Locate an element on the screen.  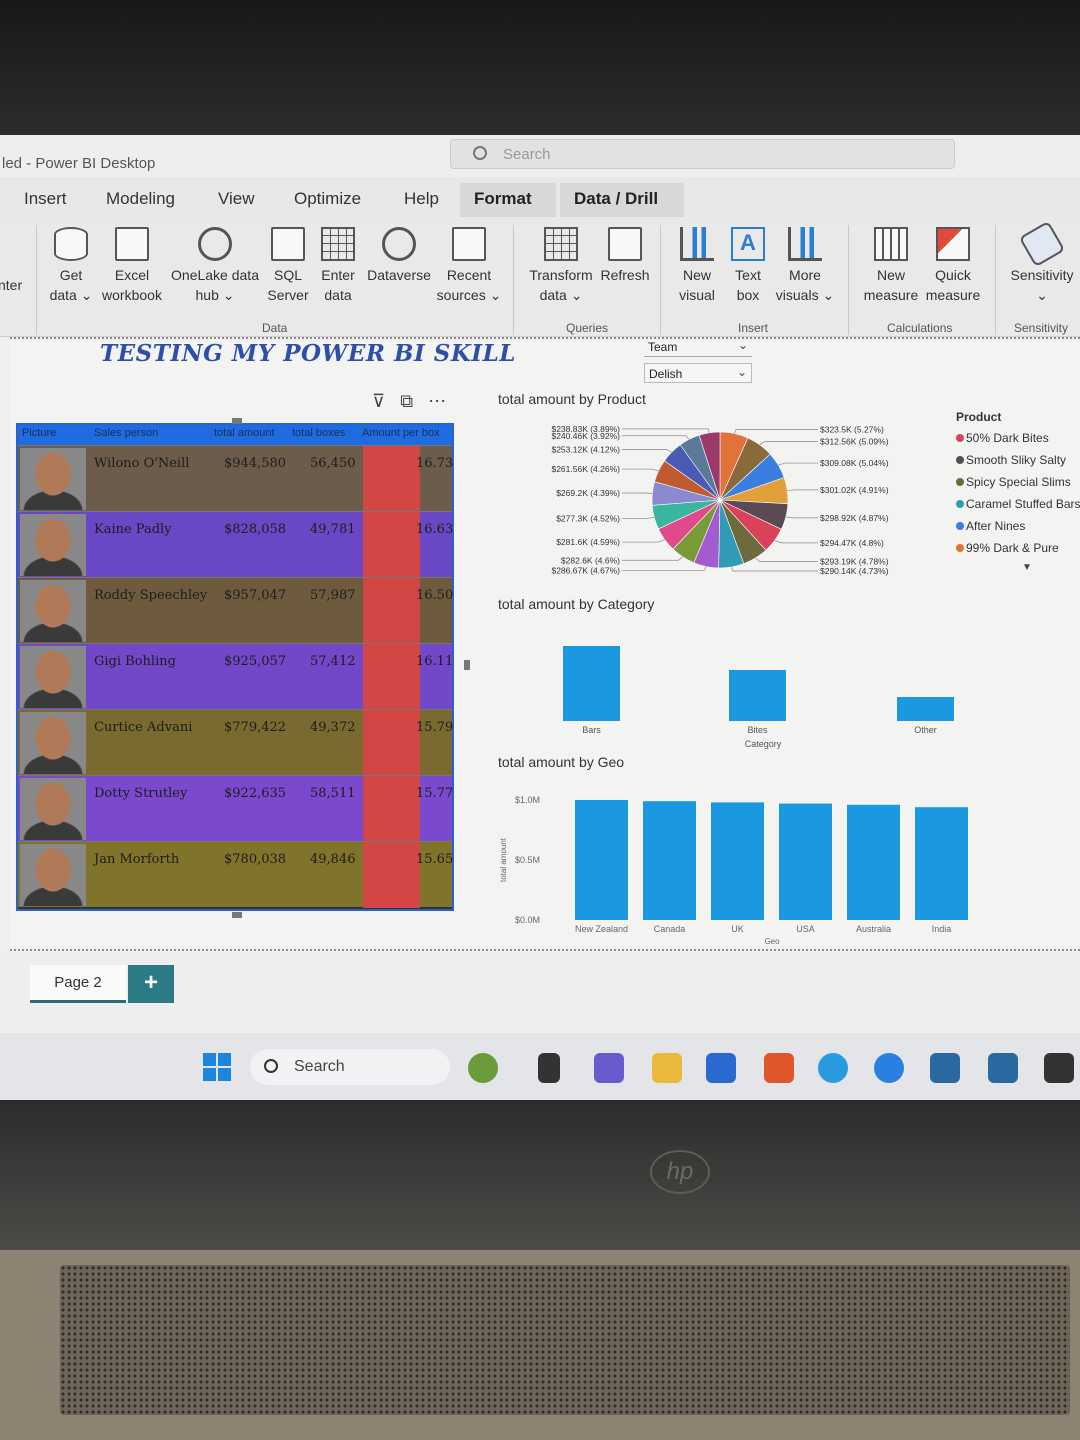
column-header-sales-person: Sales person is located at coordinates (126, 433).